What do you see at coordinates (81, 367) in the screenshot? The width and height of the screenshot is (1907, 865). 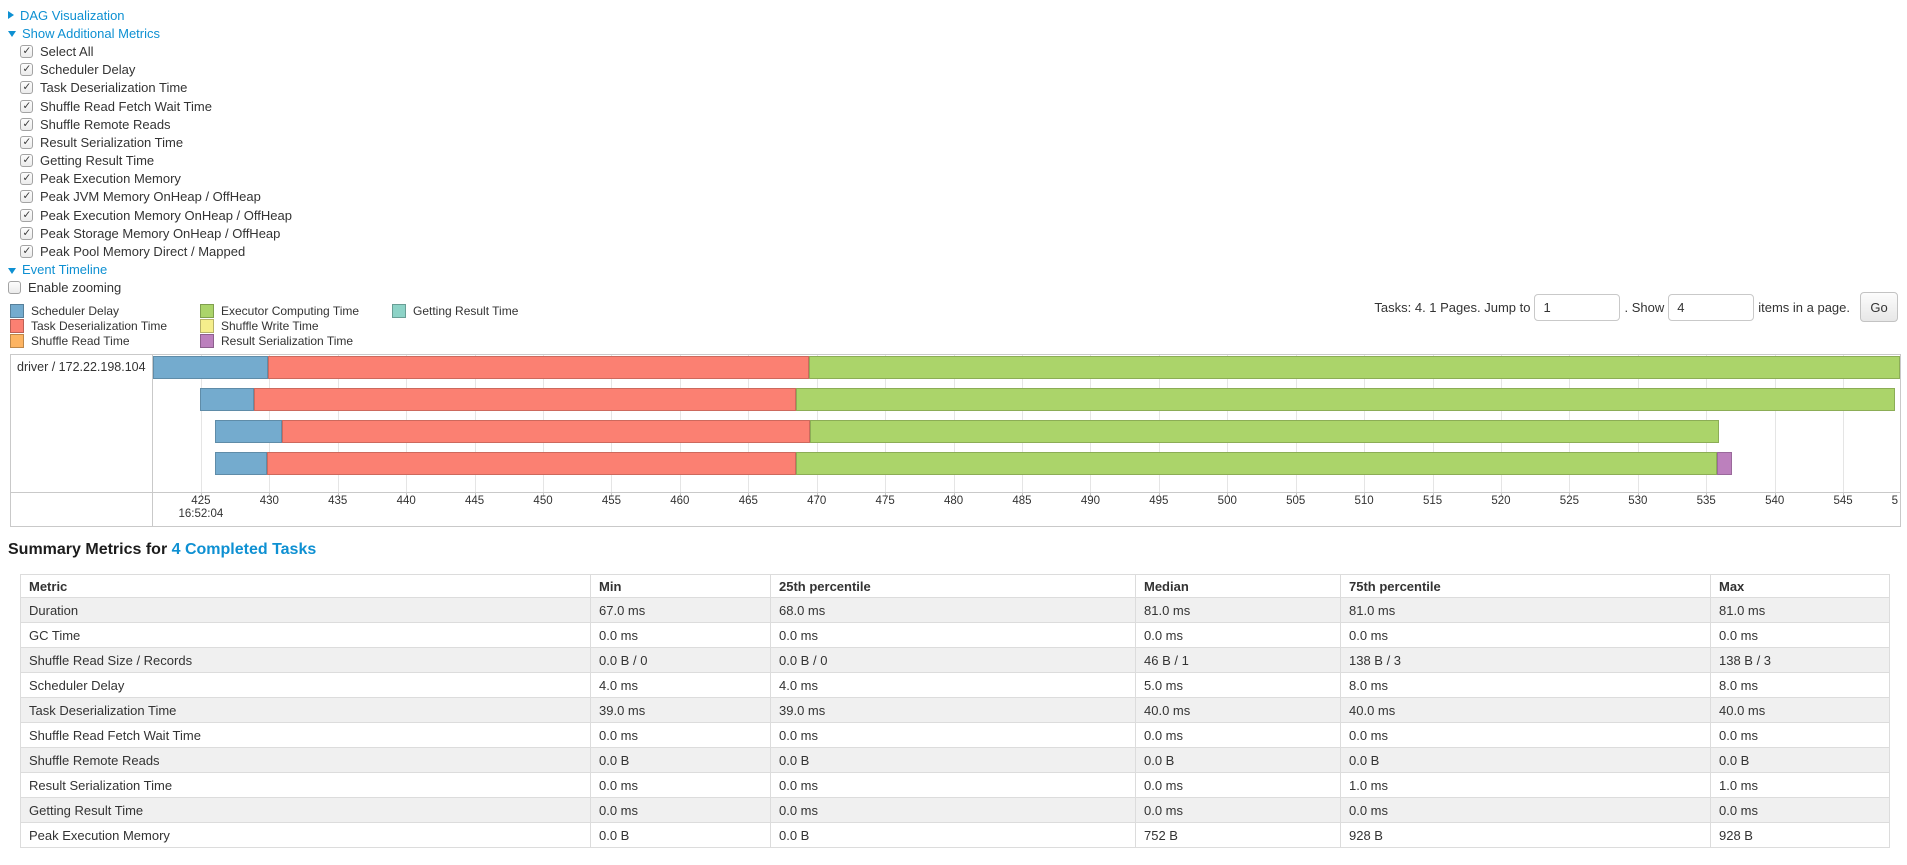 I see `executor-label: driver / 172.22.198.104` at bounding box center [81, 367].